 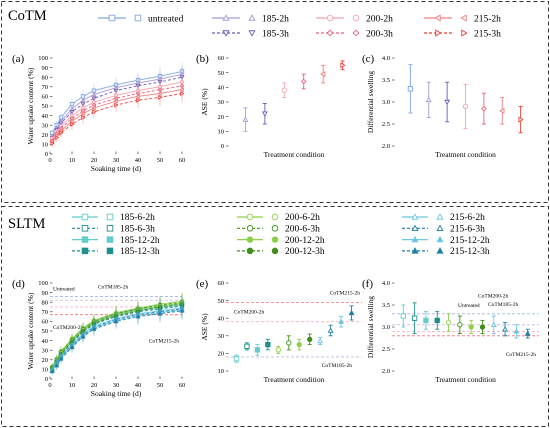 What do you see at coordinates (467, 230) in the screenshot?
I see `legend-label: 215-6-3h` at bounding box center [467, 230].